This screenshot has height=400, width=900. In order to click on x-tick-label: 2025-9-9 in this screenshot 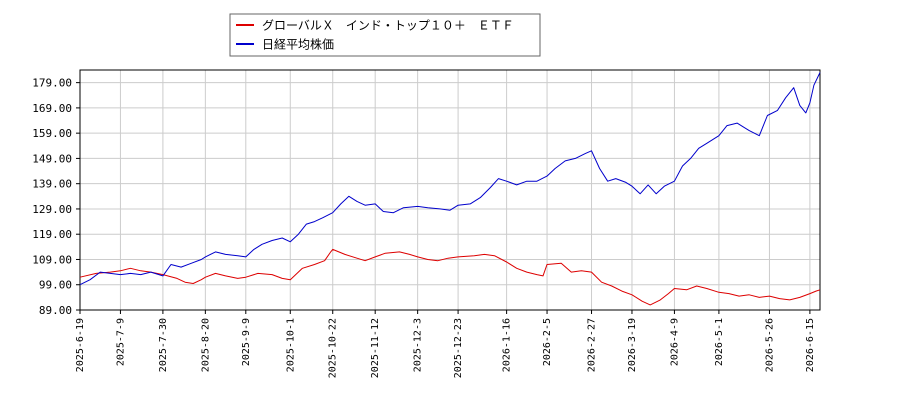, I will do `click(246, 342)`.